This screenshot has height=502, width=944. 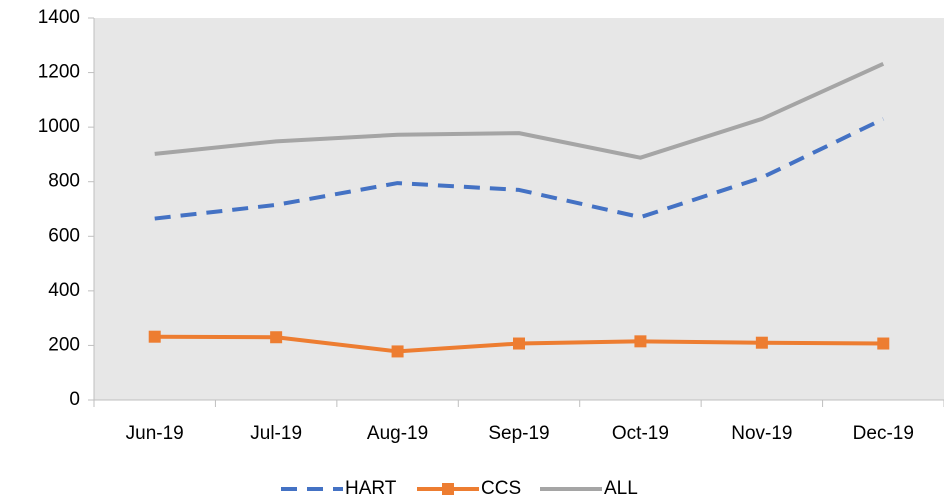 What do you see at coordinates (518, 433) in the screenshot?
I see `x-tick-label: Sep-19` at bounding box center [518, 433].